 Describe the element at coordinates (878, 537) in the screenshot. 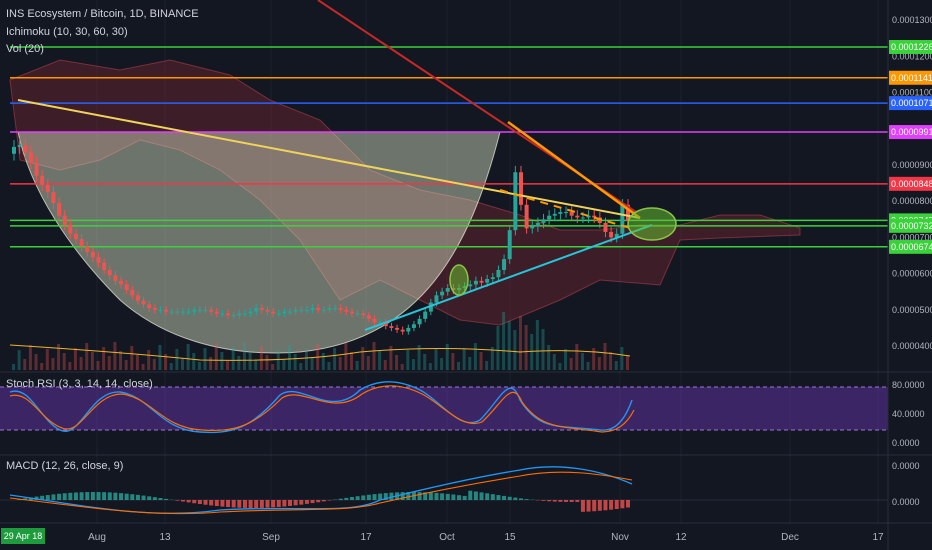

I see `x-tick-label: 17` at that location.